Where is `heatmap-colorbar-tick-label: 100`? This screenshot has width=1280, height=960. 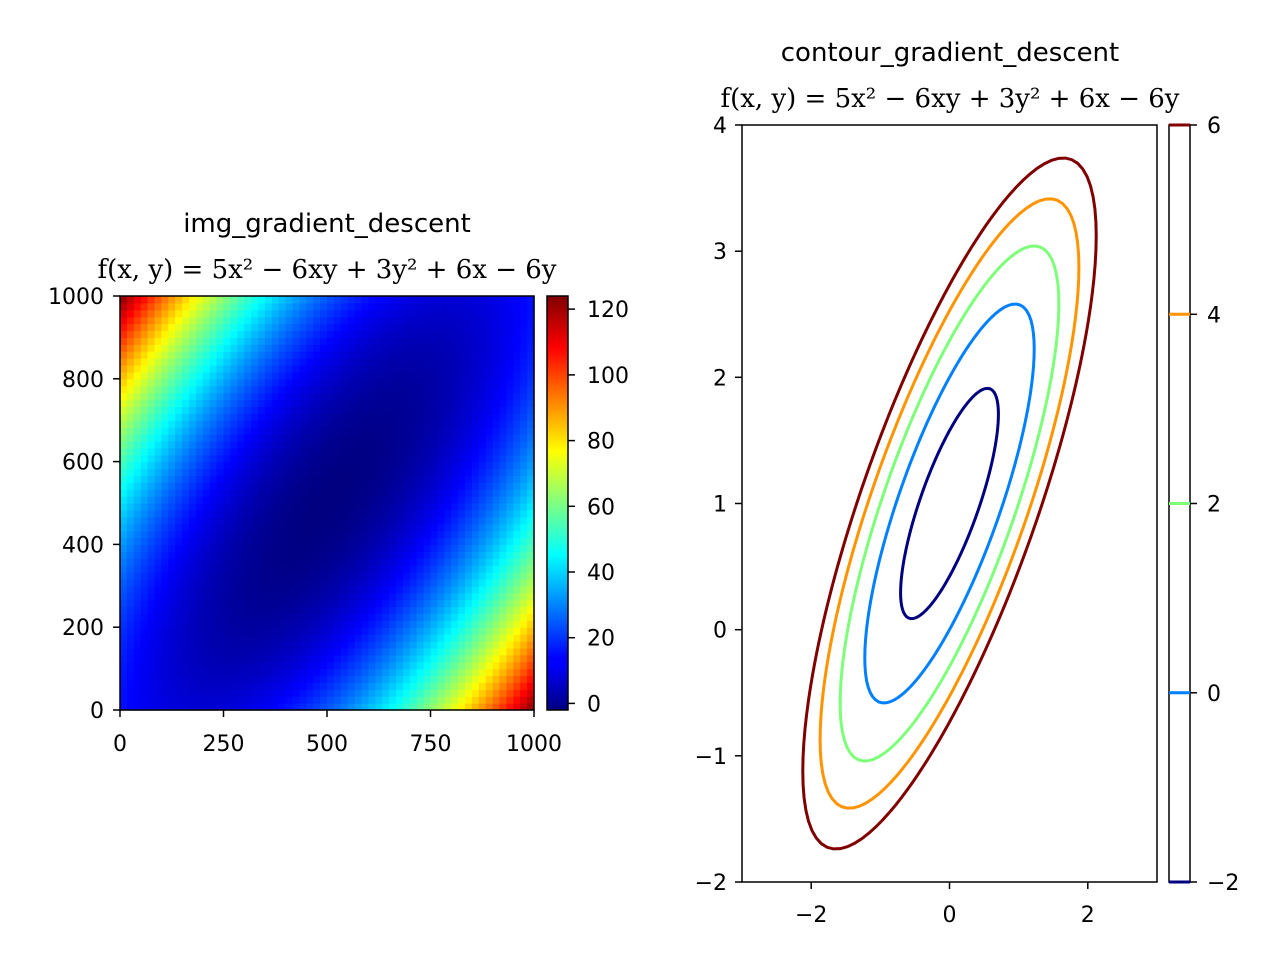
heatmap-colorbar-tick-label: 100 is located at coordinates (608, 376).